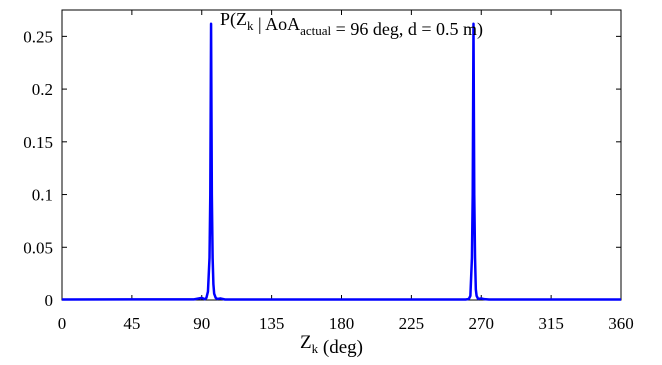 The image size is (662, 365). Describe the element at coordinates (340, 347) in the screenshot. I see `label-text: (deg)` at that location.